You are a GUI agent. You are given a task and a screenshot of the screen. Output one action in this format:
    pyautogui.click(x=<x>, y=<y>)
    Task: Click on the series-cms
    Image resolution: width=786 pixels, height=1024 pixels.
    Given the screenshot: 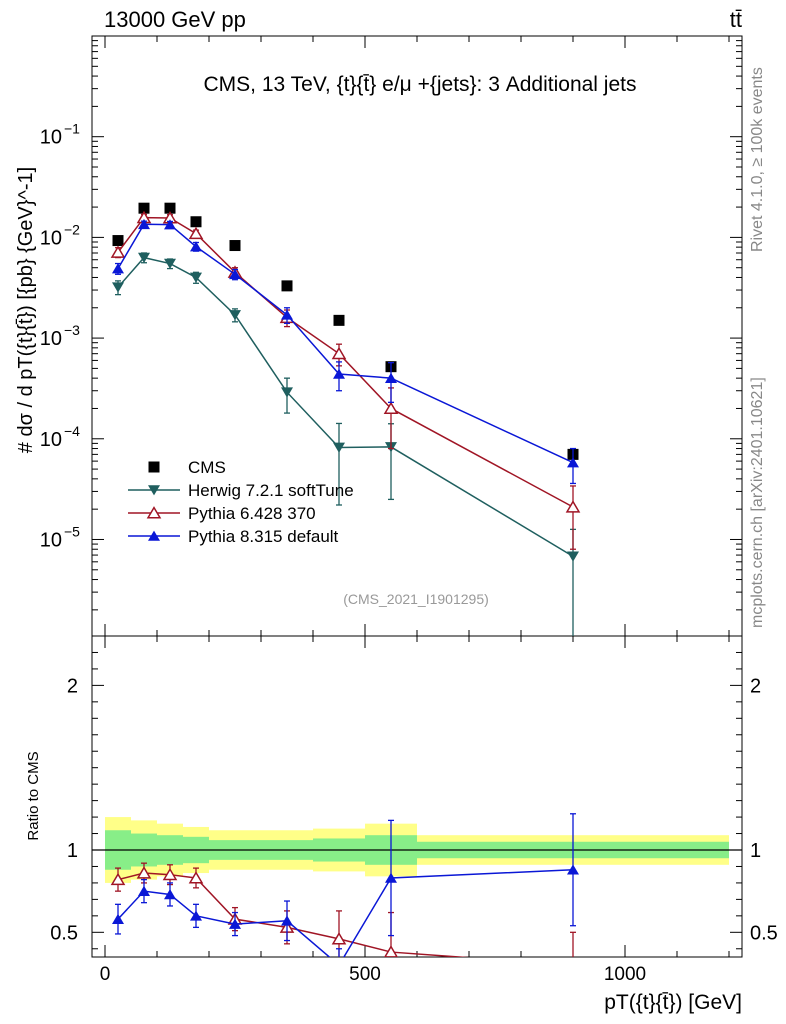 What is the action you would take?
    pyautogui.click(x=345, y=331)
    